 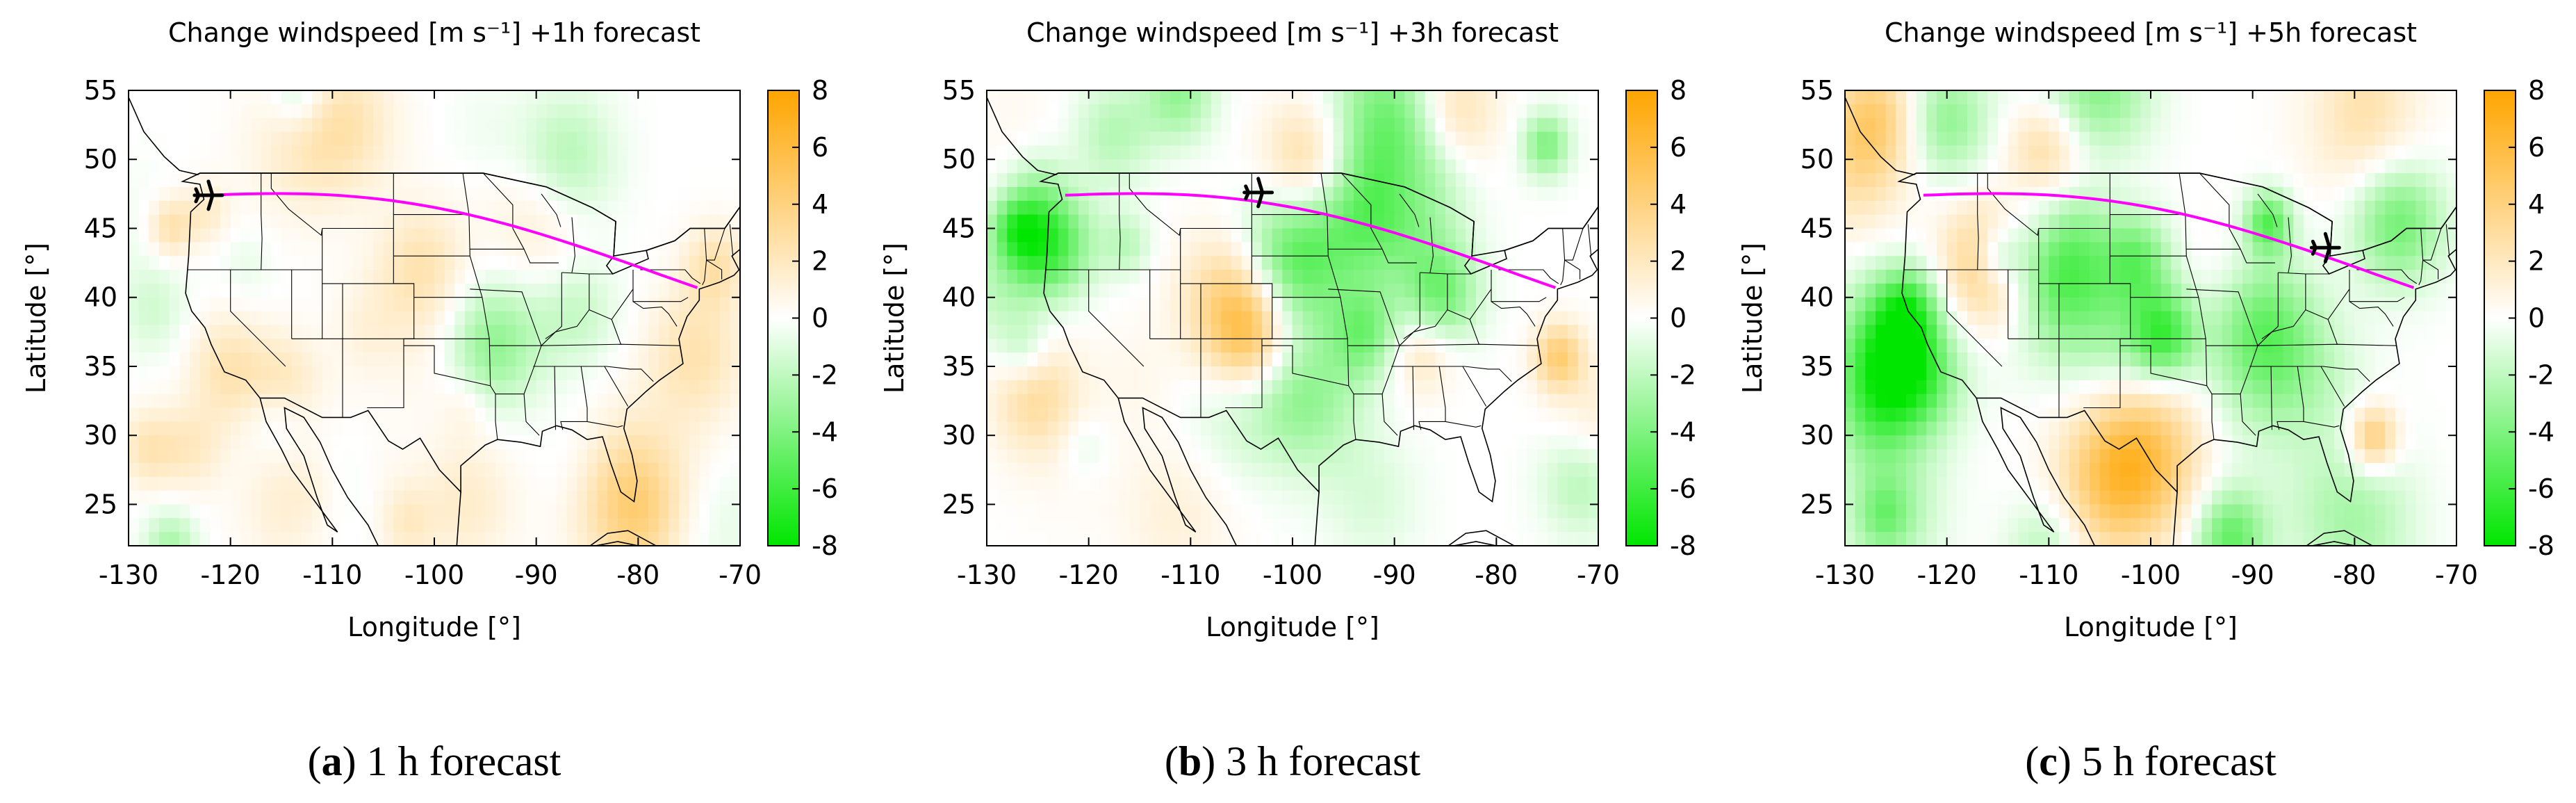 What do you see at coordinates (637, 575) in the screenshot?
I see `x-tick-label: -80` at bounding box center [637, 575].